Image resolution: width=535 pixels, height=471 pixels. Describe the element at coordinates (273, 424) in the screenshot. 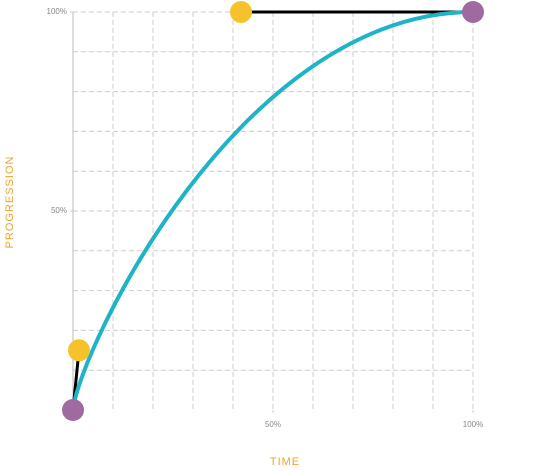

I see `x-tick-label: 50%` at that location.